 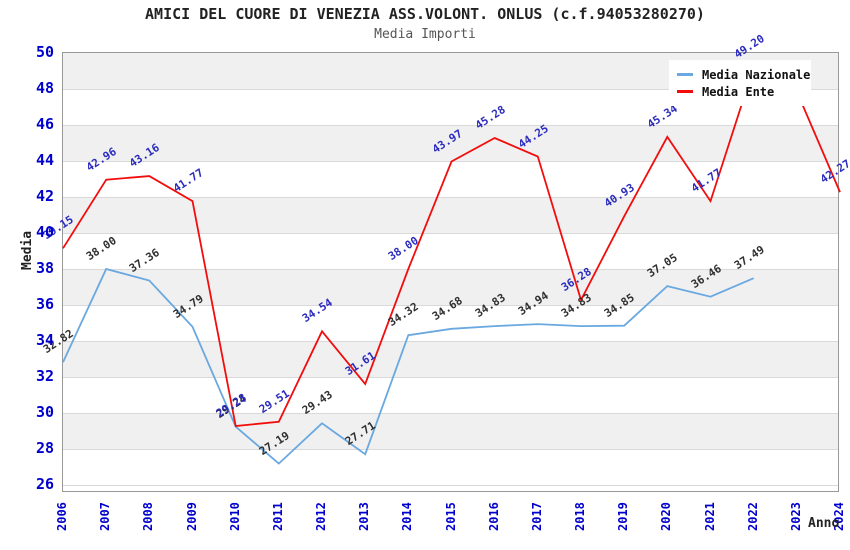 I want to click on y-axis-tick-label: 30, so click(x=44, y=412).